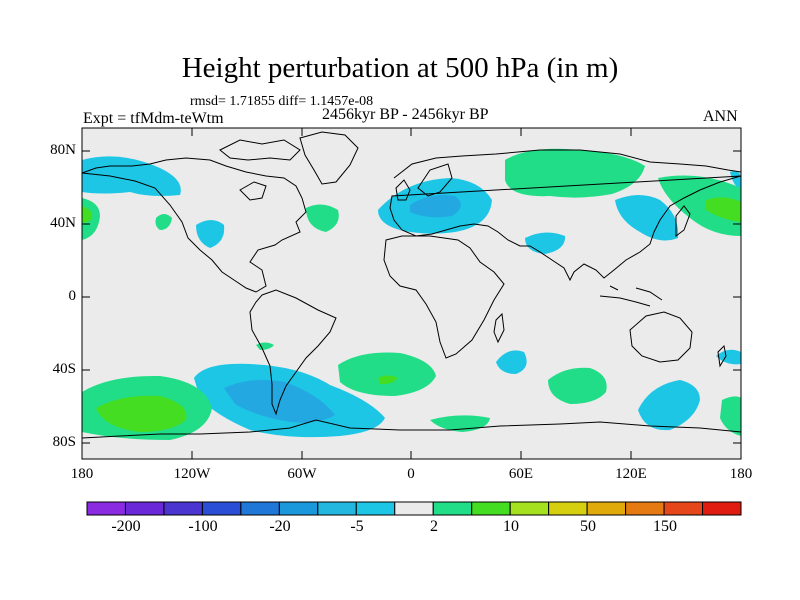  I want to click on anomaly-pos-south-indian, so click(577, 385).